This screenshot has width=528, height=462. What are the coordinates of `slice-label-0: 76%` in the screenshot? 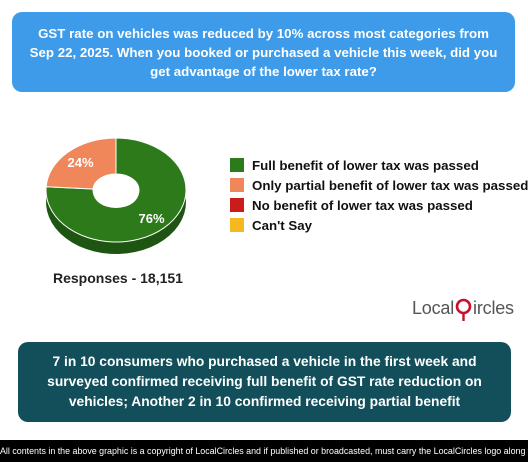 It's located at (151, 218).